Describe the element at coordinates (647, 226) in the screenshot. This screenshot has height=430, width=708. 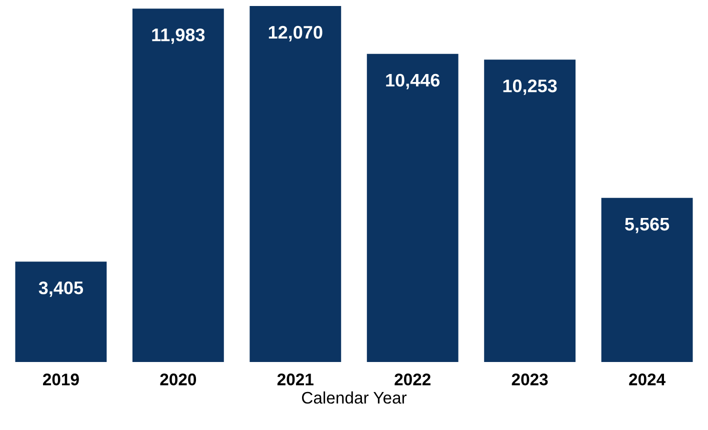
I see `data-label: 5,565` at that location.